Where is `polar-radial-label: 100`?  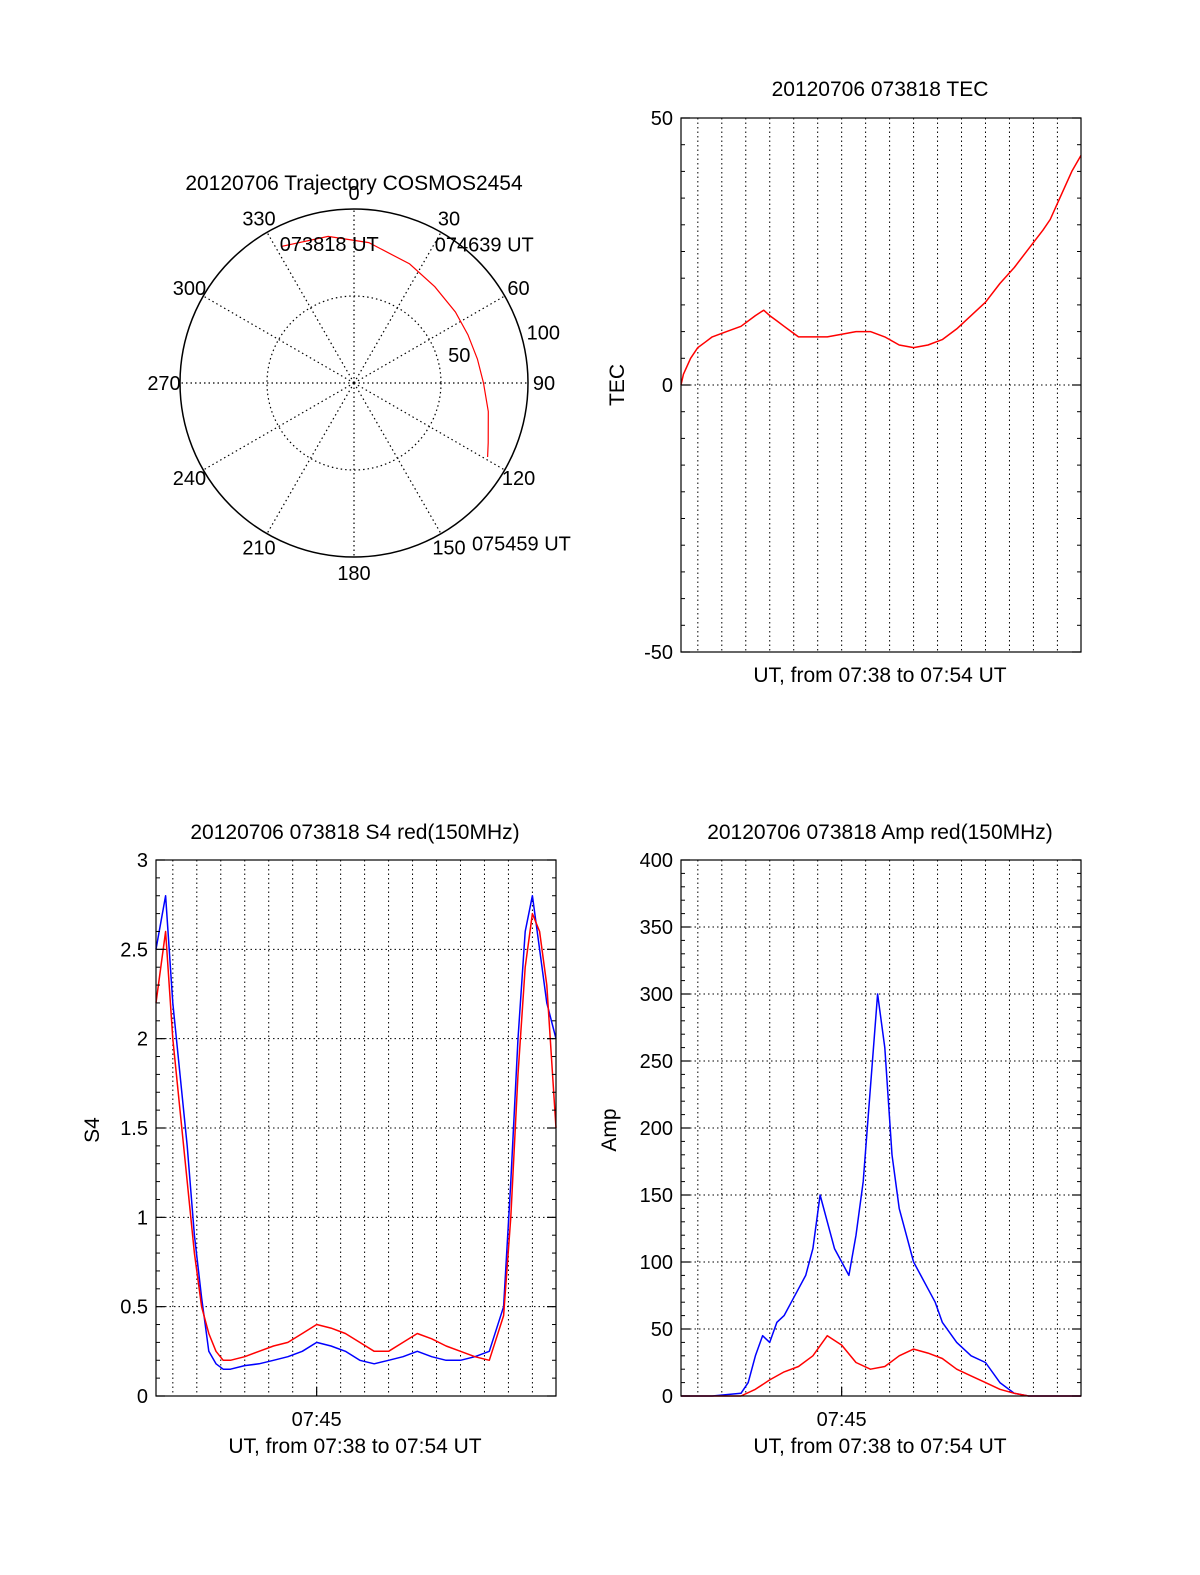
polar-radial-label: 100 is located at coordinates (543, 333).